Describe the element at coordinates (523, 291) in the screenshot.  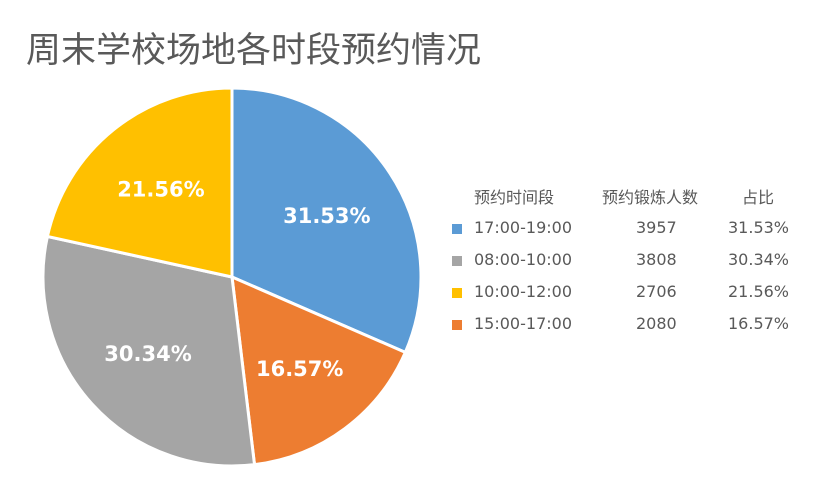
I see `legend-period: 10:00-12:00` at that location.